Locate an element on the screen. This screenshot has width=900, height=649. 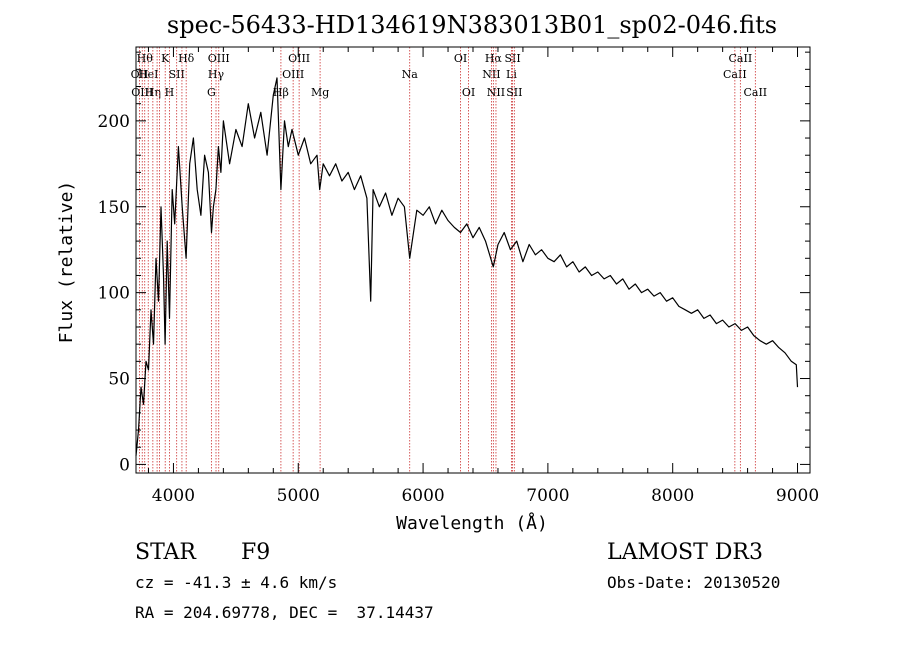
y-tick-label-1: 50 is located at coordinates (119, 380).